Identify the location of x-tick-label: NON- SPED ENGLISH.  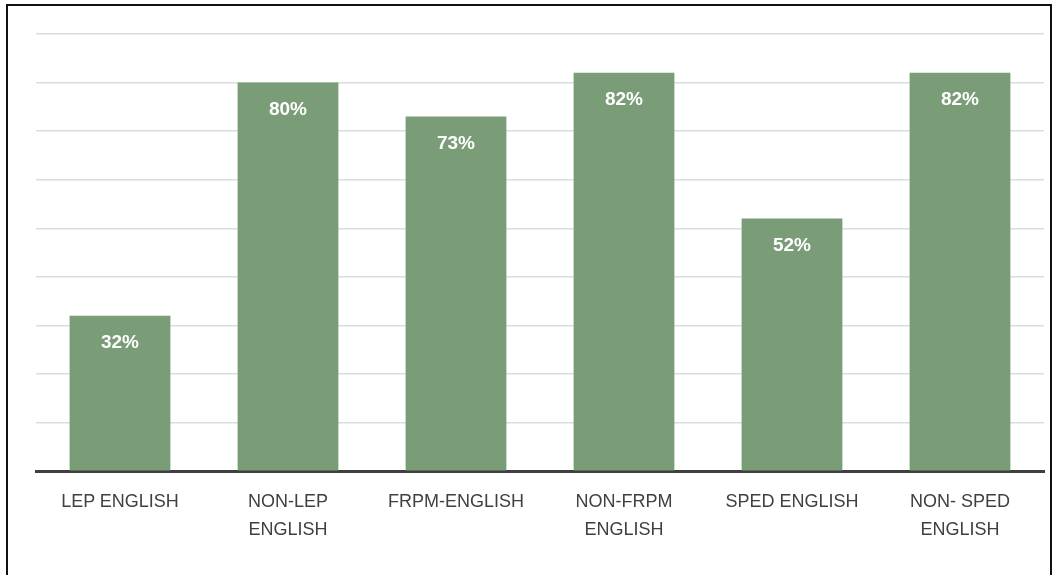
(960, 515).